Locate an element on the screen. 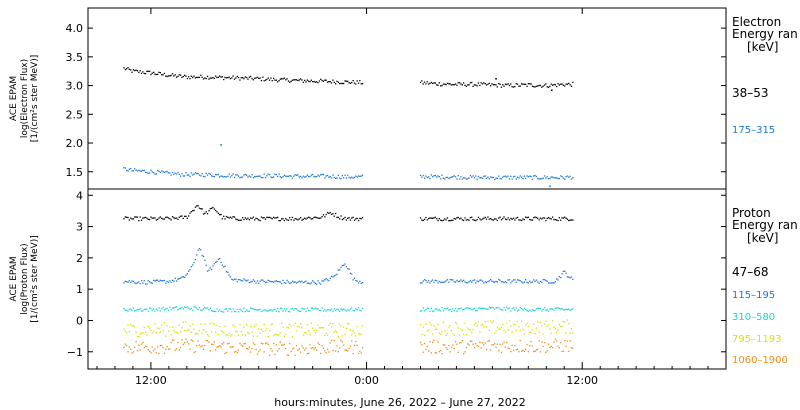  legend-unit: [keV] is located at coordinates (762, 238).